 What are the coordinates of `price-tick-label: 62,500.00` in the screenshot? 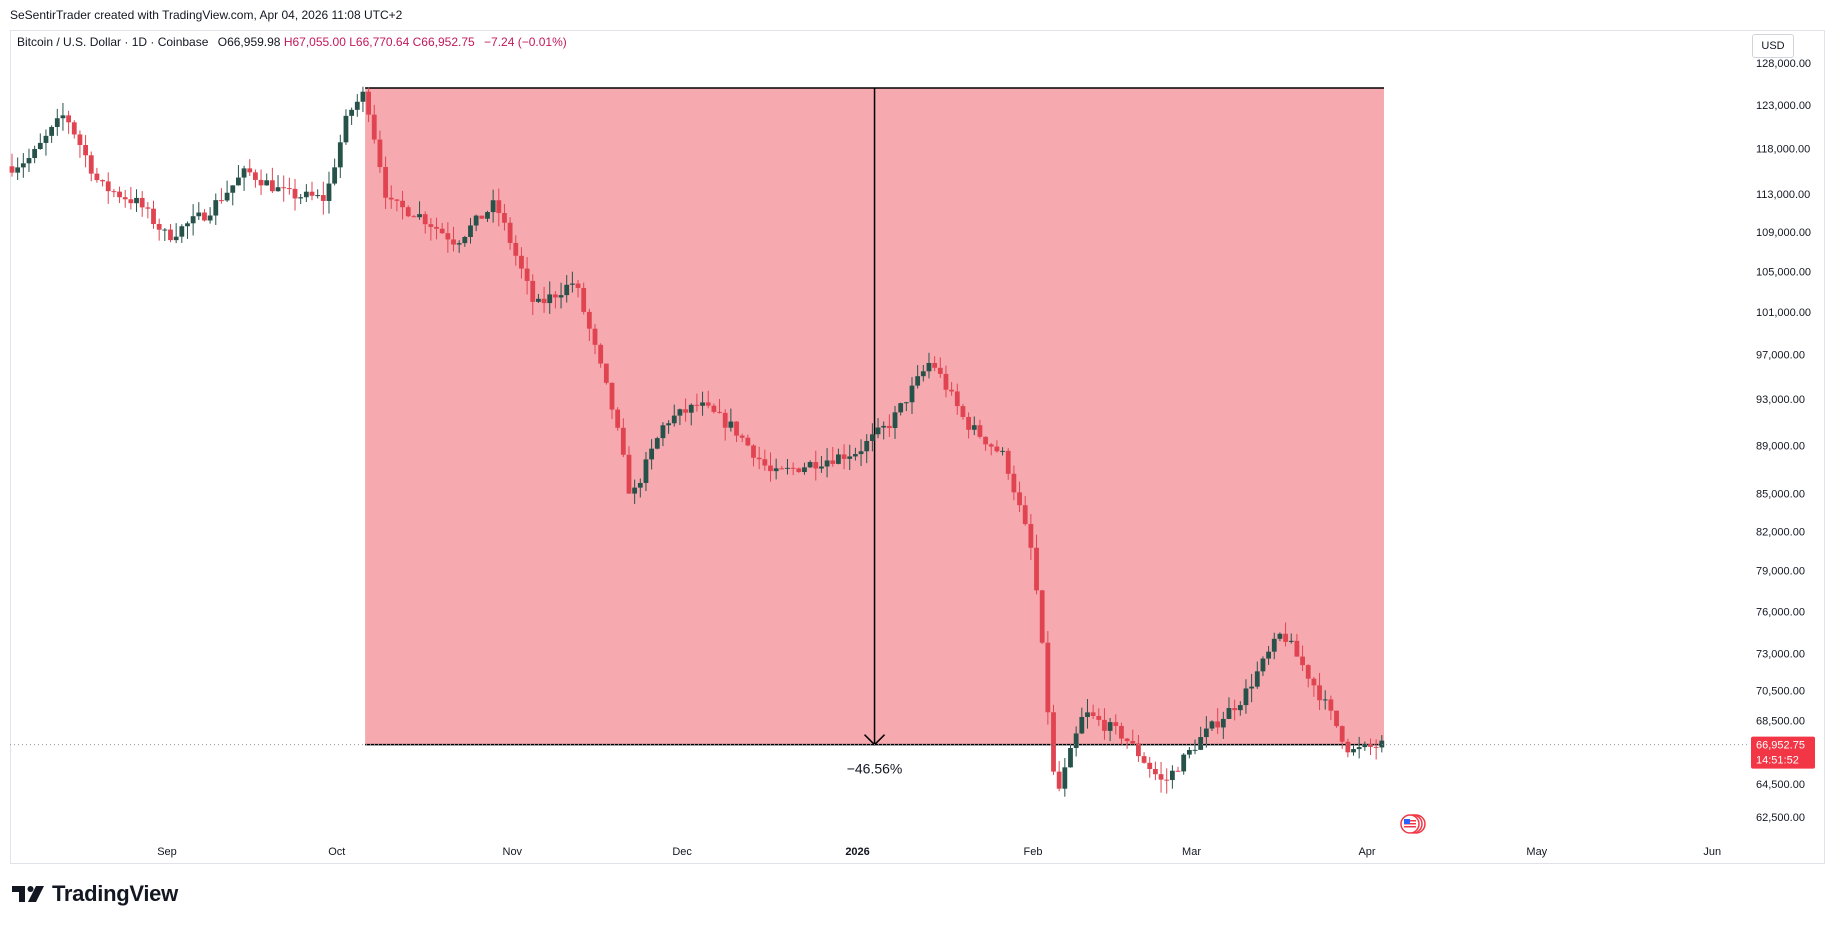 It's located at (1780, 818).